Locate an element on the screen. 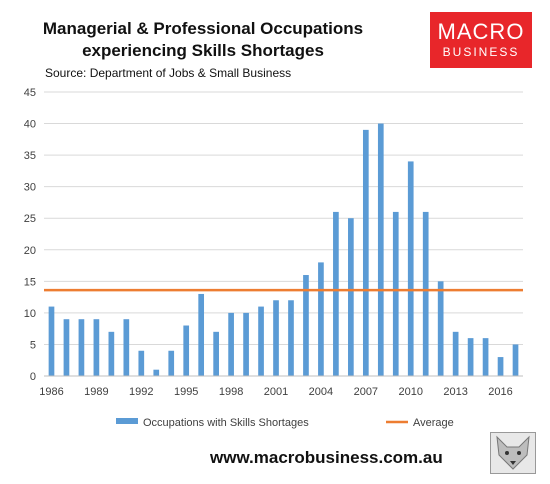  y-tick-label: 30 is located at coordinates (30, 188).